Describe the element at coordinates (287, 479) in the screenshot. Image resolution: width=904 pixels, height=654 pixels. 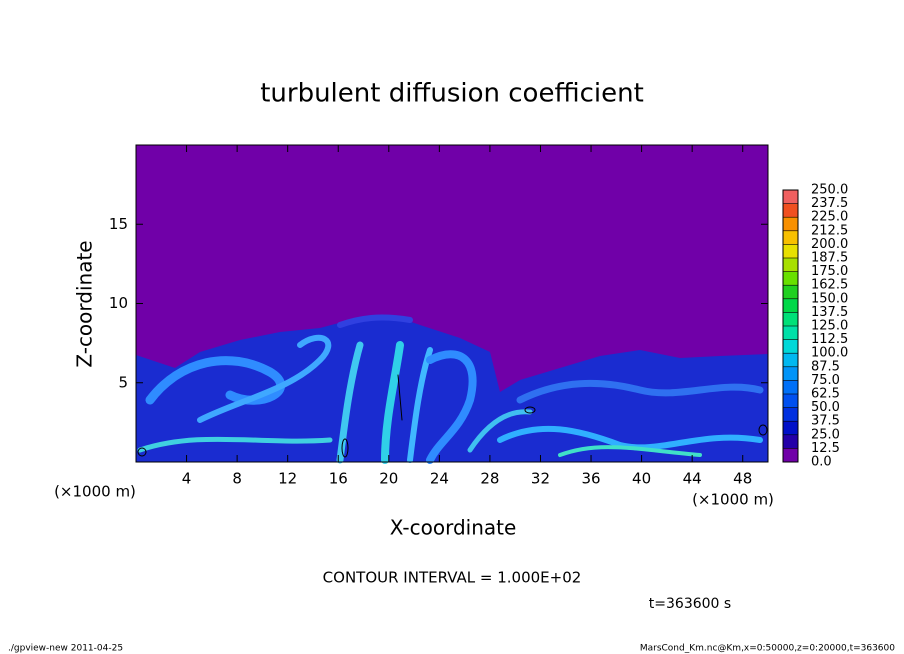
I see `x-tick-label: 12` at that location.